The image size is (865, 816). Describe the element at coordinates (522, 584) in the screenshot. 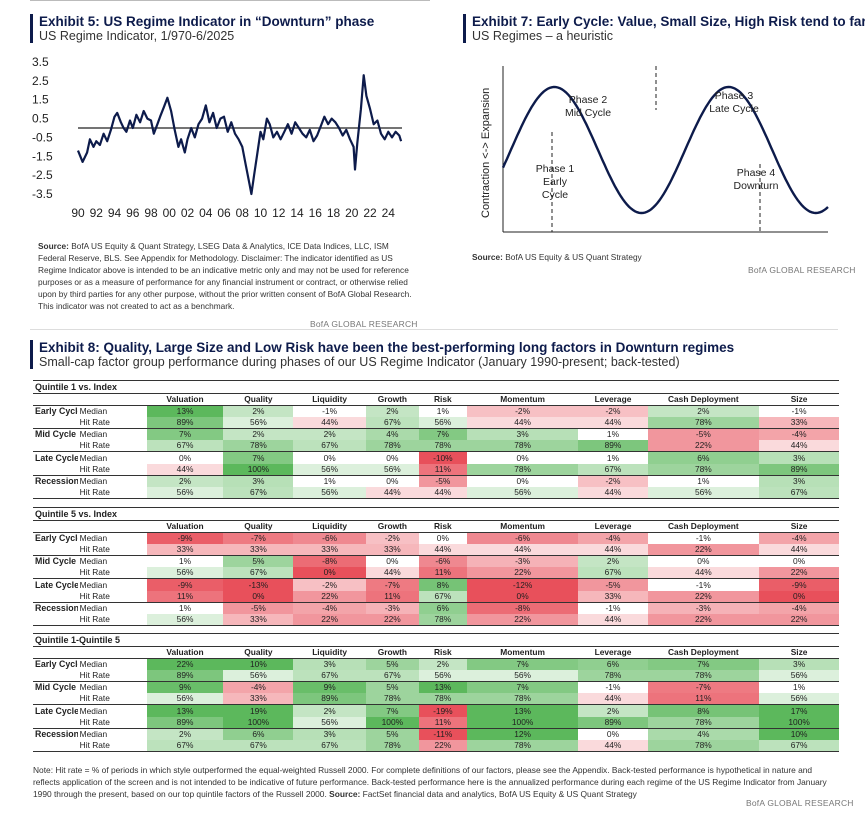

I see `heat-cell: -12%` at that location.